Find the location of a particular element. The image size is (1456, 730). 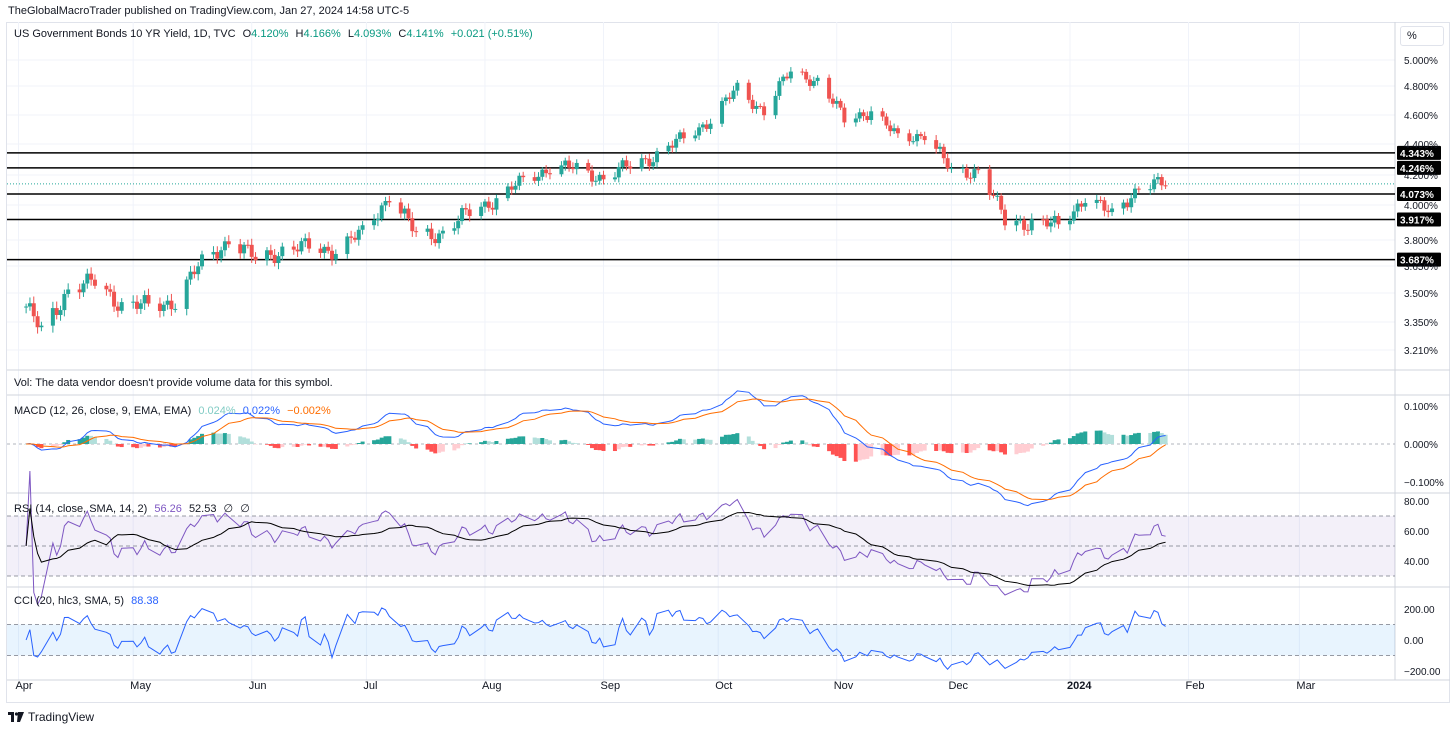

x-axis: Apr May Jun Jul Aug Sep Oct Nov Dec 2024 Feb Mar is located at coordinates (665, 686).